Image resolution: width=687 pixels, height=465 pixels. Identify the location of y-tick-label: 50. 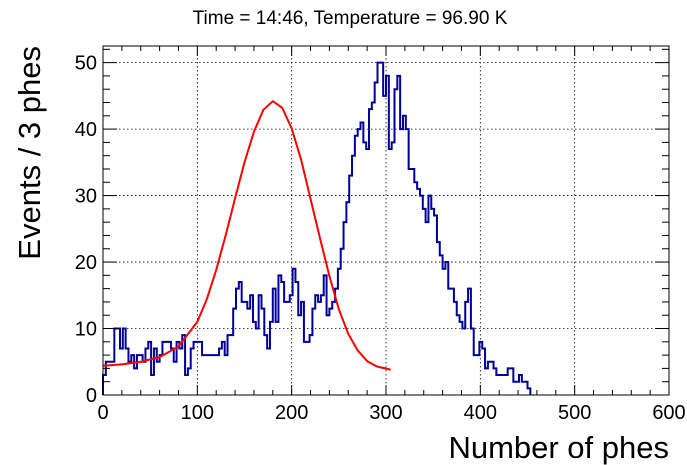
(86, 64).